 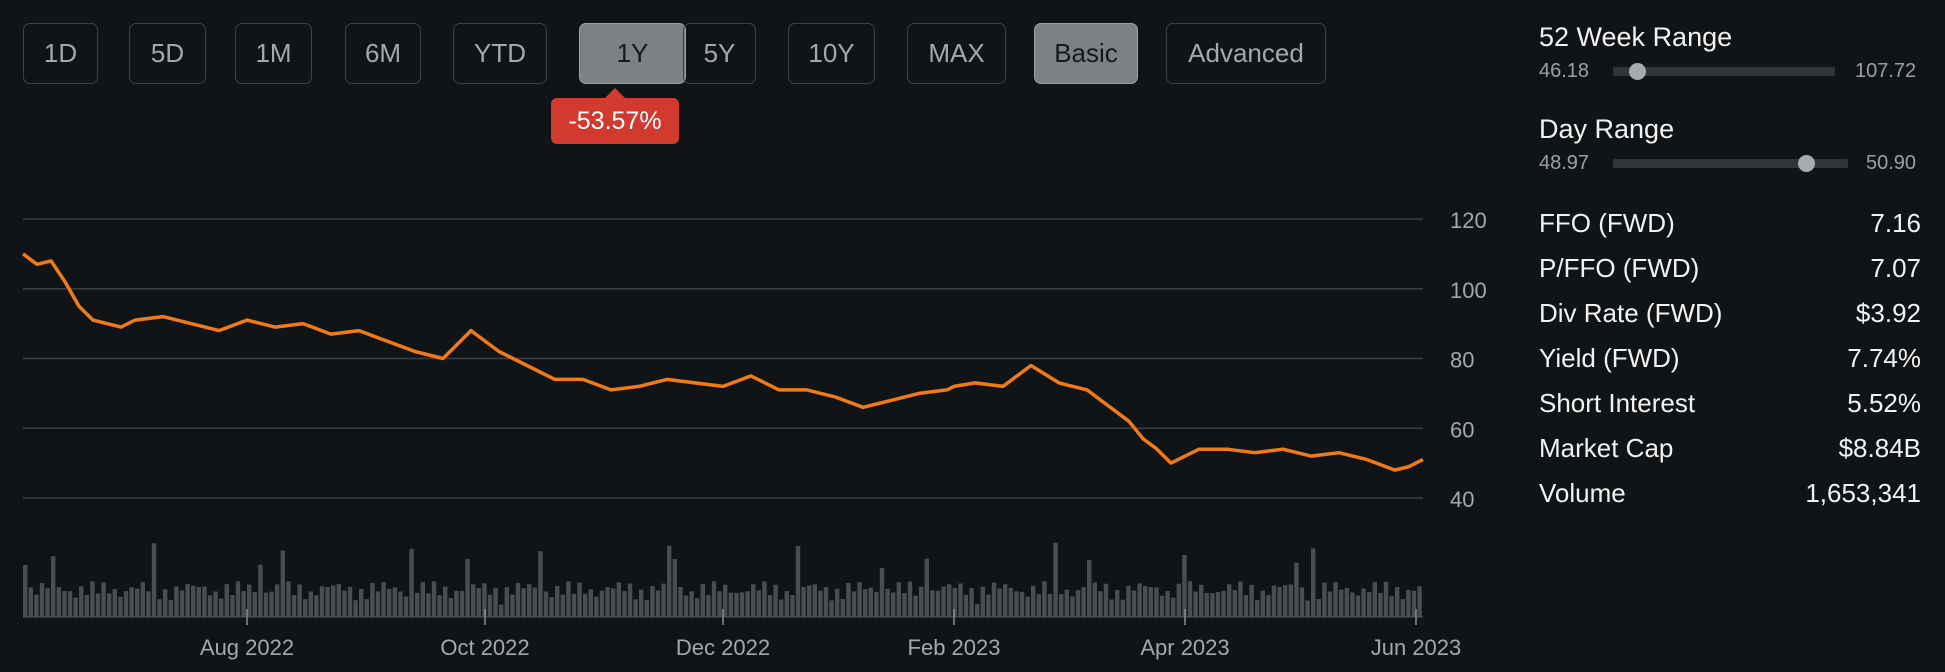 What do you see at coordinates (1086, 53) in the screenshot?
I see `basic-mode-button: Basic` at bounding box center [1086, 53].